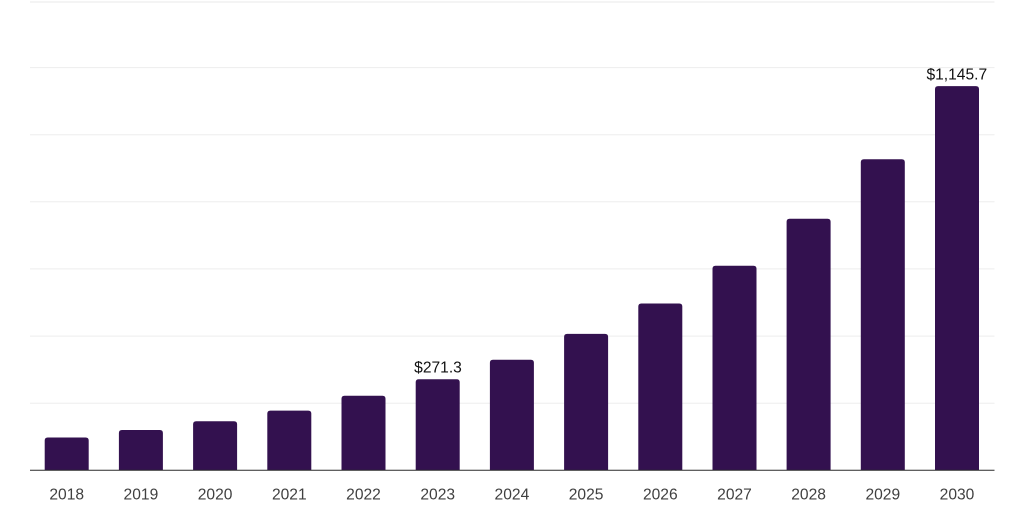 The image size is (1024, 512). What do you see at coordinates (512, 495) in the screenshot?
I see `svg-text: 2024` at bounding box center [512, 495].